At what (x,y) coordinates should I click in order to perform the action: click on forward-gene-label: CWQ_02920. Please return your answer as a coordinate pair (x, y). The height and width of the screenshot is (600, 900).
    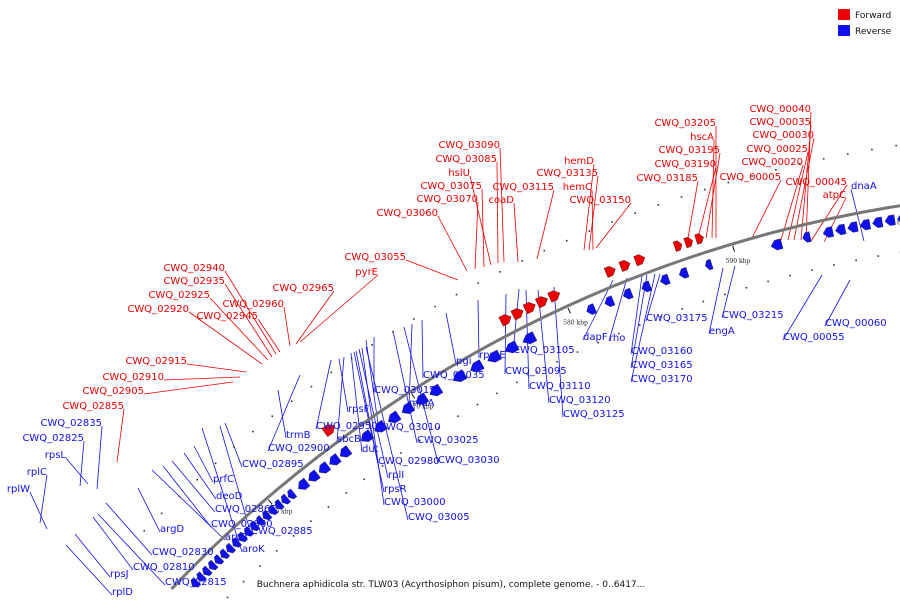
    Looking at the image, I should click on (158, 309).